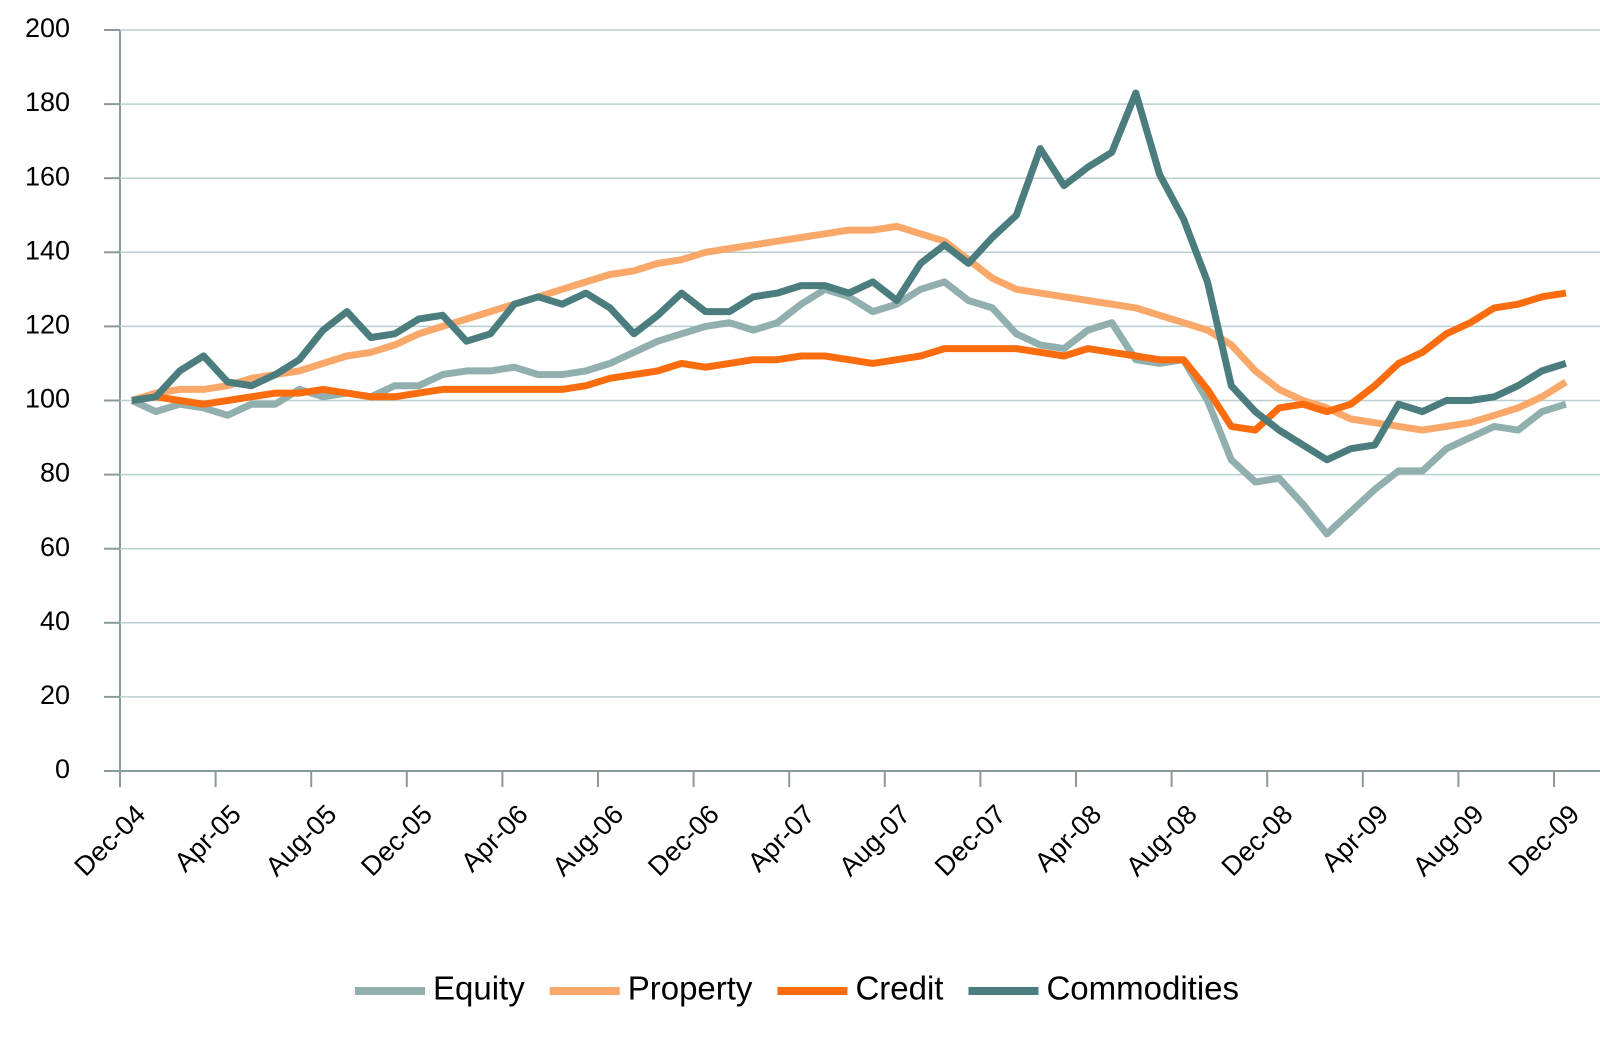 This screenshot has width=1600, height=1038. I want to click on x-tick-label: Apr-07, so click(781, 838).